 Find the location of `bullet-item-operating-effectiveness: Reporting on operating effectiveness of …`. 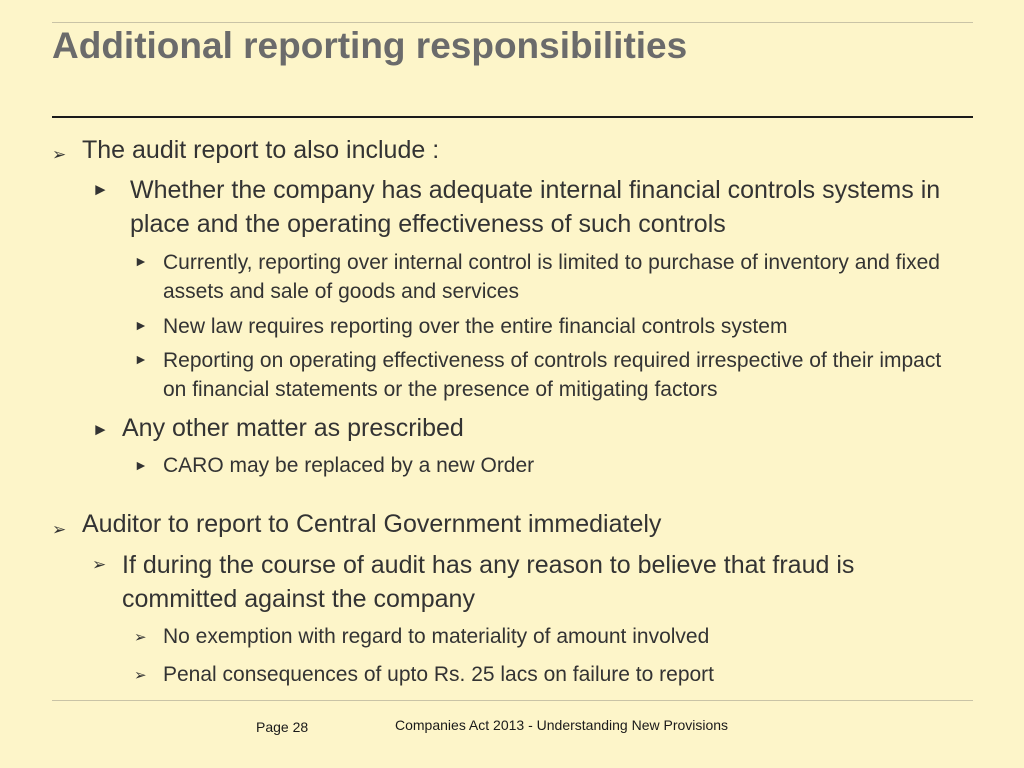

bullet-item-operating-effectiveness: Reporting on operating effectiveness of … is located at coordinates (552, 375).